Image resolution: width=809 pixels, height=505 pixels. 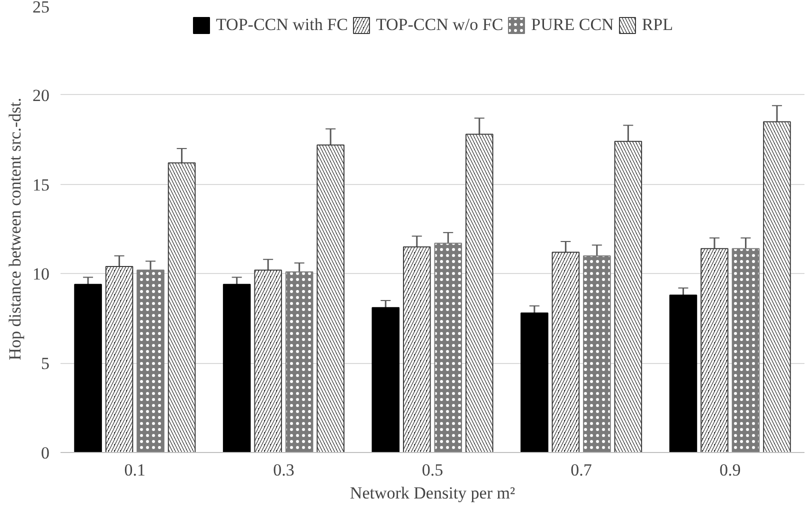 What do you see at coordinates (440, 25) in the screenshot?
I see `legend-label: TOP-CCN w/o FC` at bounding box center [440, 25].